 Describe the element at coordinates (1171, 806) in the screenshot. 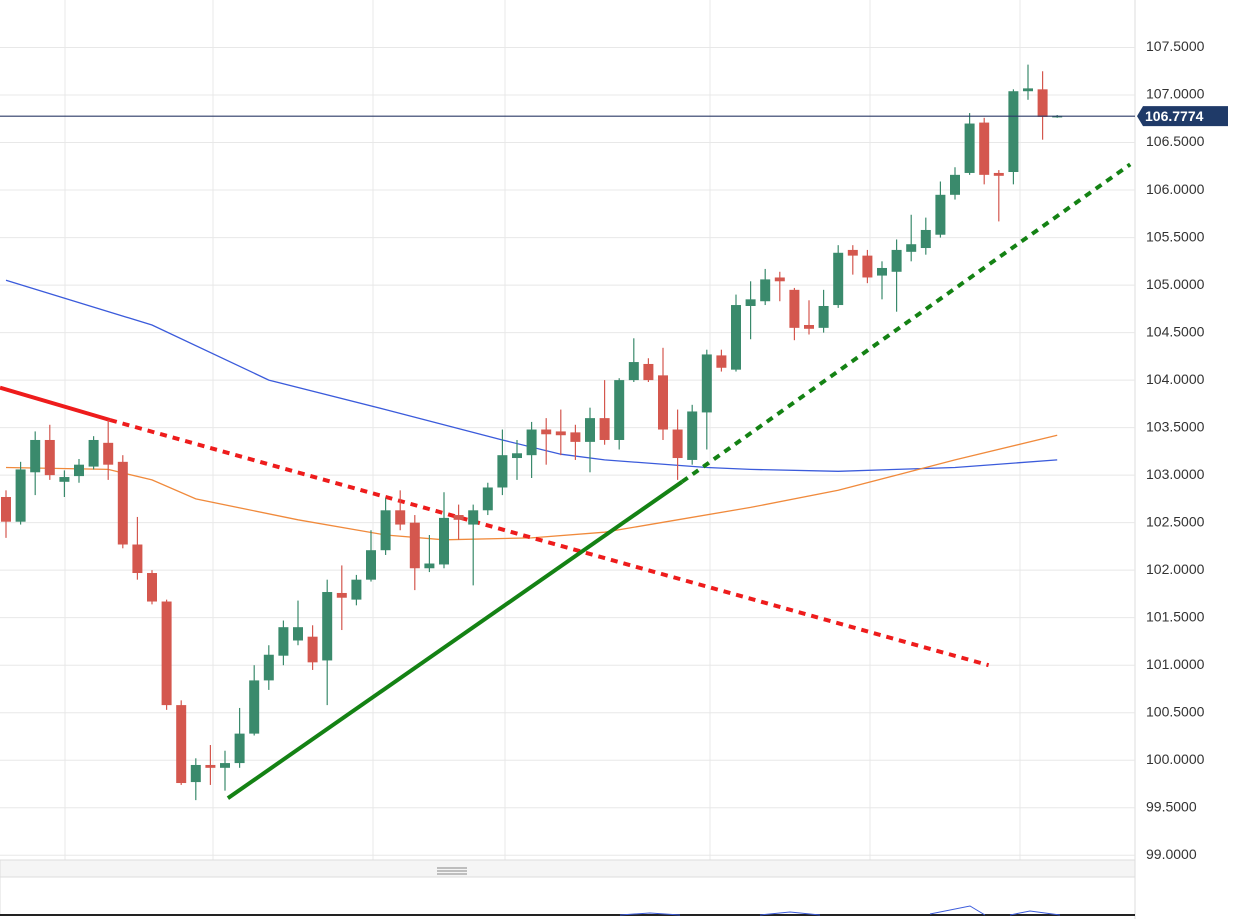

I see `y-tick-label: 99.5000` at that location.